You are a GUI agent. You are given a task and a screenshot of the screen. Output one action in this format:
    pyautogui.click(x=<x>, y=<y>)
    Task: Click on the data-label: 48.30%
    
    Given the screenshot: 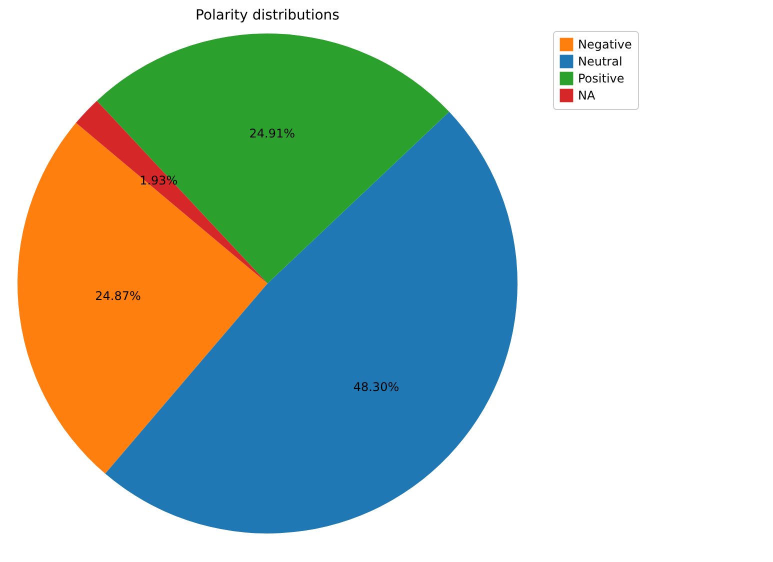 What is the action you would take?
    pyautogui.click(x=376, y=387)
    